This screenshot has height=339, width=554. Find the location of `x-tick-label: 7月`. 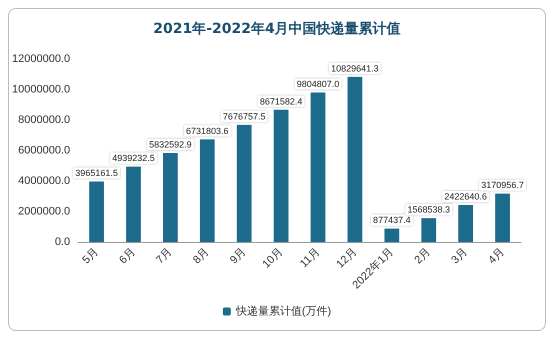

x-tick-label: 7月 is located at coordinates (164, 256).